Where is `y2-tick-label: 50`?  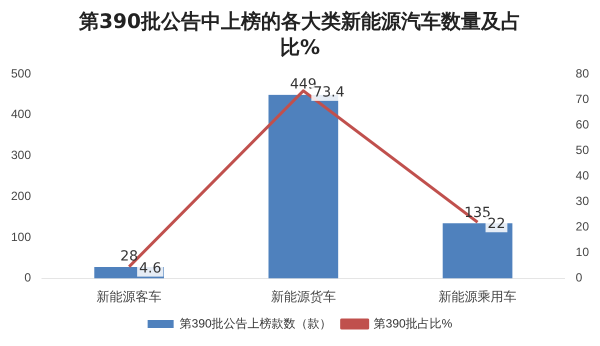 y2-tick-label: 50 is located at coordinates (583, 149).